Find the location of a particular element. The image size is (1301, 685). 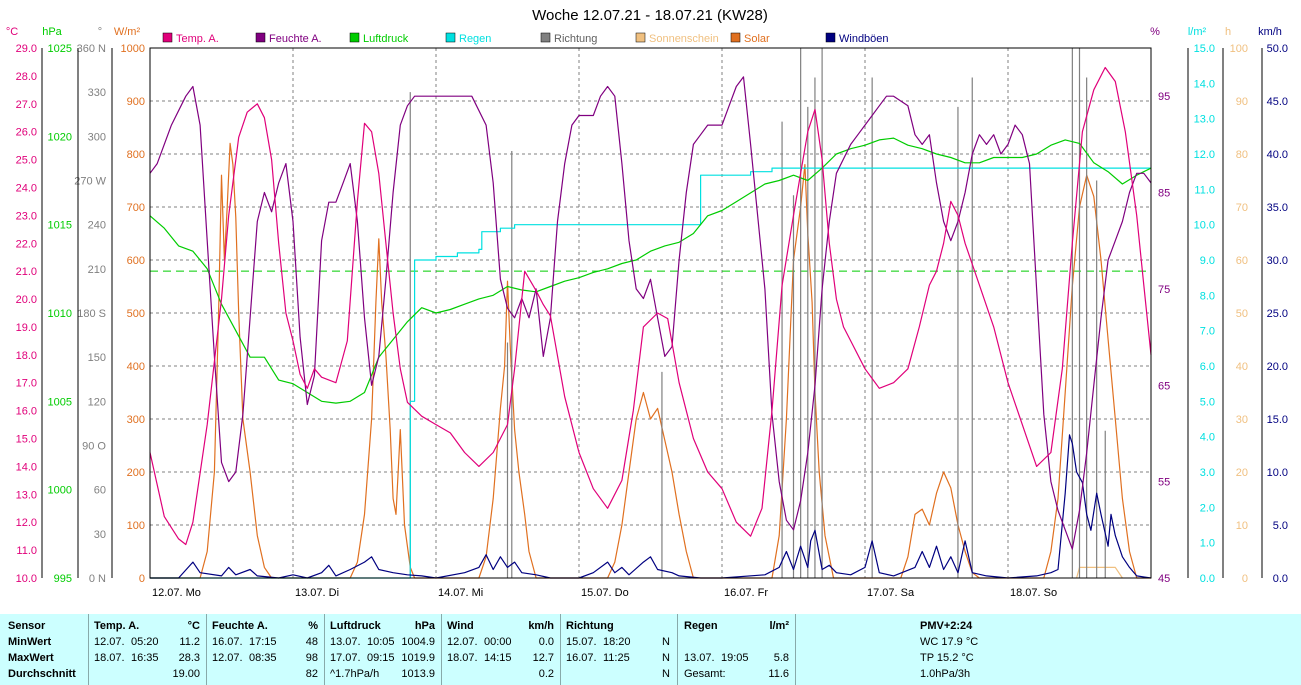

axis-tick-label-temp: 12.0 is located at coordinates (26, 523).